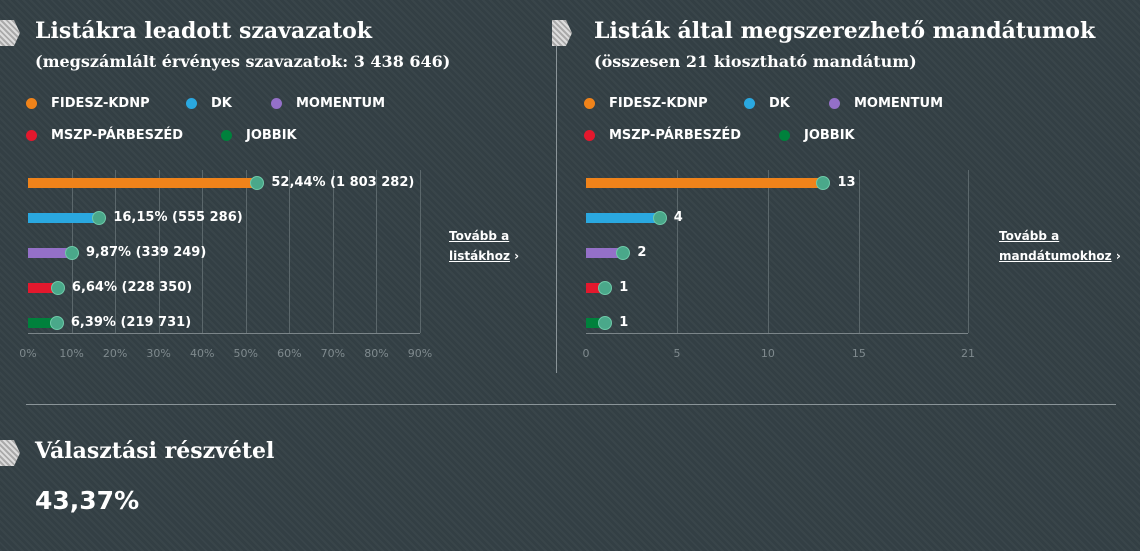 This screenshot has width=1140, height=551. I want to click on x-tick-label: 80%, so click(376, 353).